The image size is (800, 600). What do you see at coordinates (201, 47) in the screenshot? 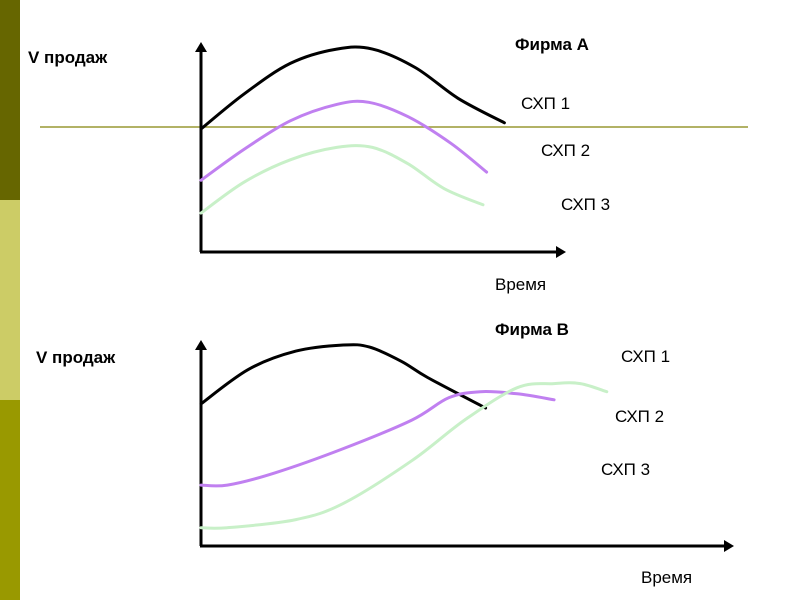
I see `chart-a-y-axis-arrow` at bounding box center [201, 47].